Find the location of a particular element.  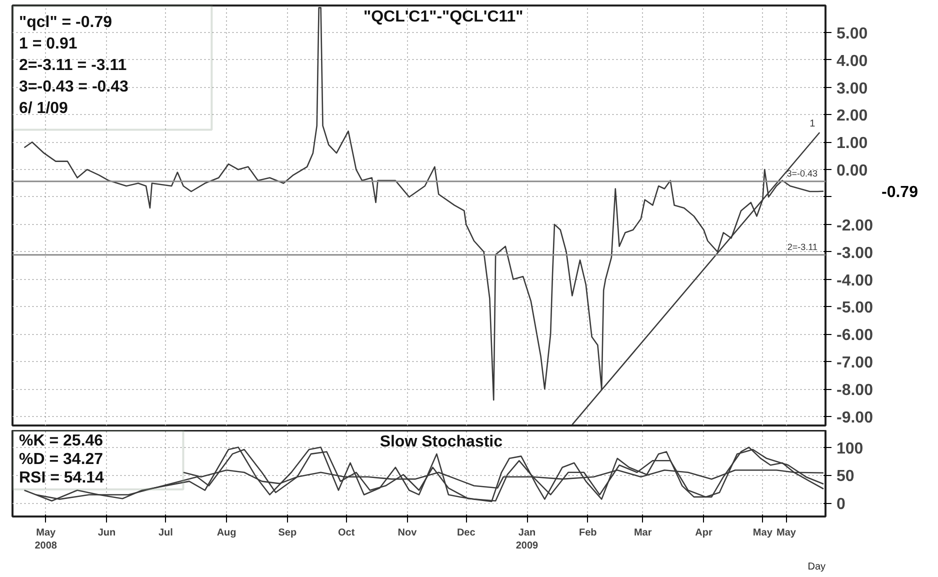

annotation: 3=-0.43 = -0.43 is located at coordinates (74, 87).